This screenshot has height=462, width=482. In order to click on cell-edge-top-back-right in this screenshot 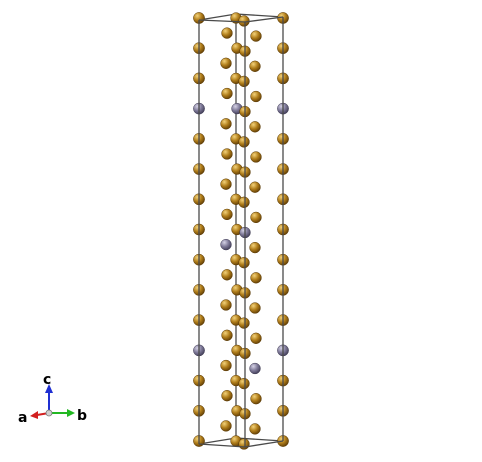, I will do `click(259, 15)`.